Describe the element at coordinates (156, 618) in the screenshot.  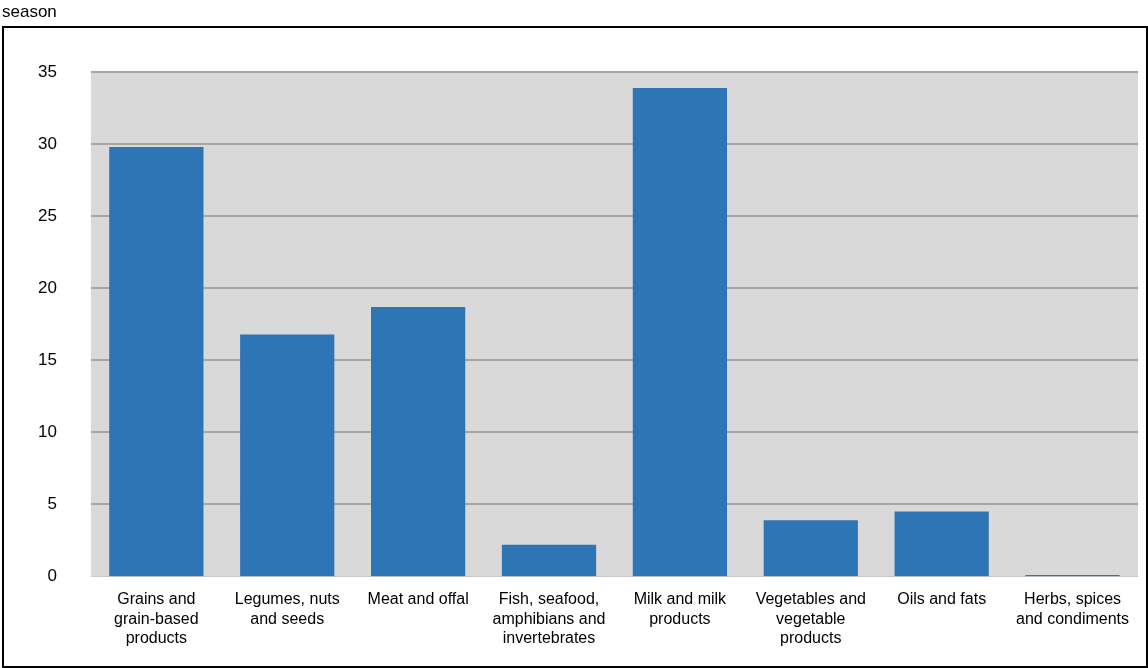
I see `x-tick-label: Grains and grain-based products` at that location.